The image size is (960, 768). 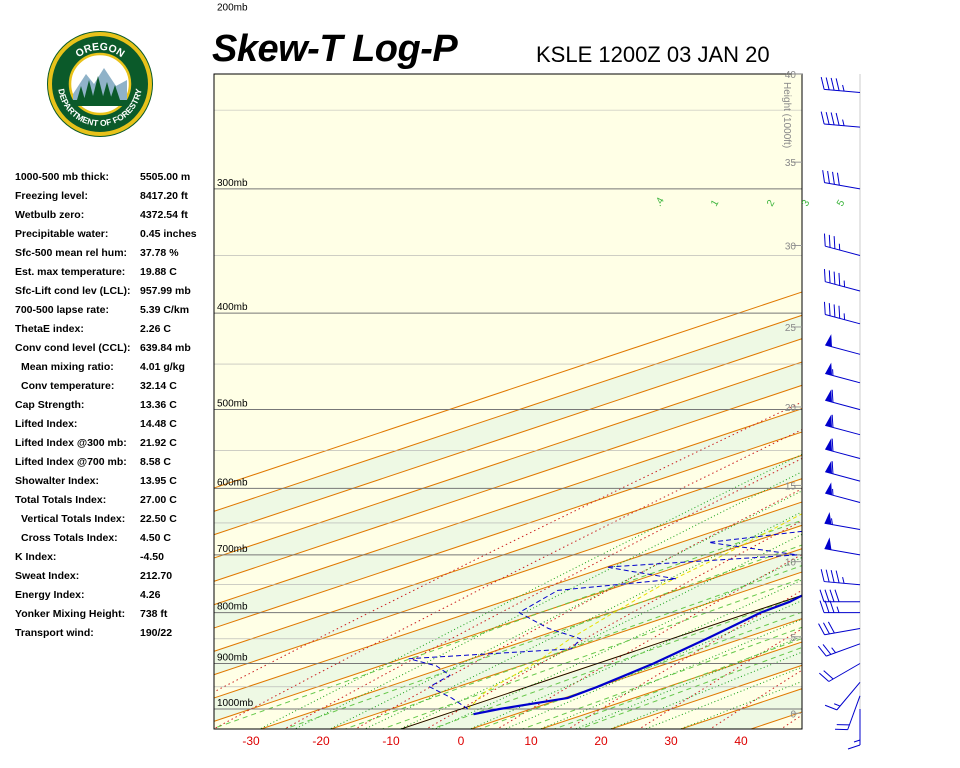 I want to click on index-label: 1000-500 mb thick:, so click(x=62, y=177).